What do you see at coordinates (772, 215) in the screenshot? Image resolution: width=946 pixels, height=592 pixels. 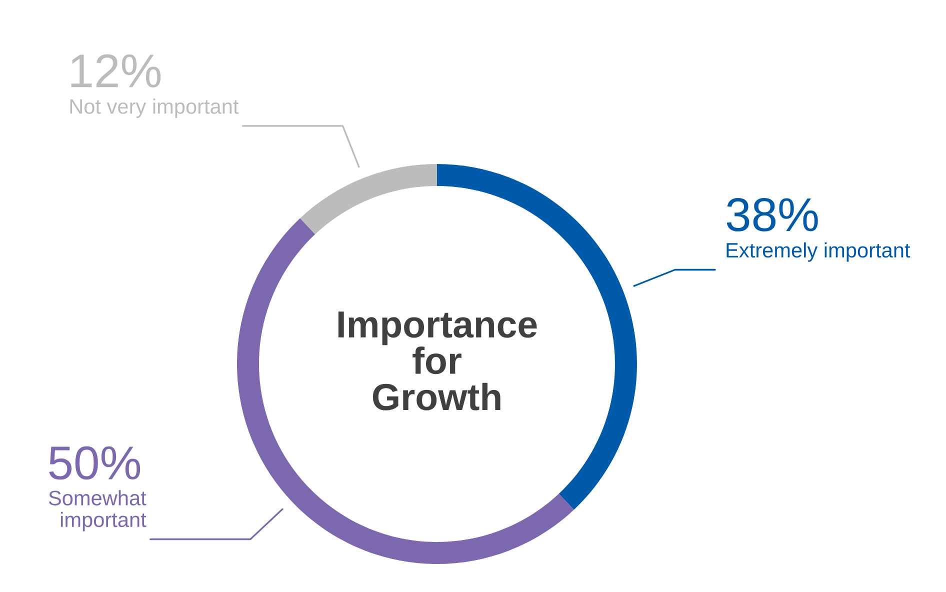 I see `data-label: 38%` at bounding box center [772, 215].